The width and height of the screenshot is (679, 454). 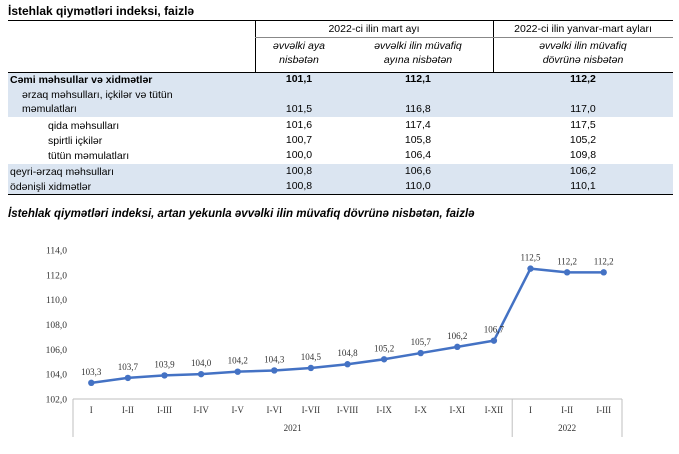 I want to click on row-tobacco-v2: 106,4, so click(x=418, y=155).